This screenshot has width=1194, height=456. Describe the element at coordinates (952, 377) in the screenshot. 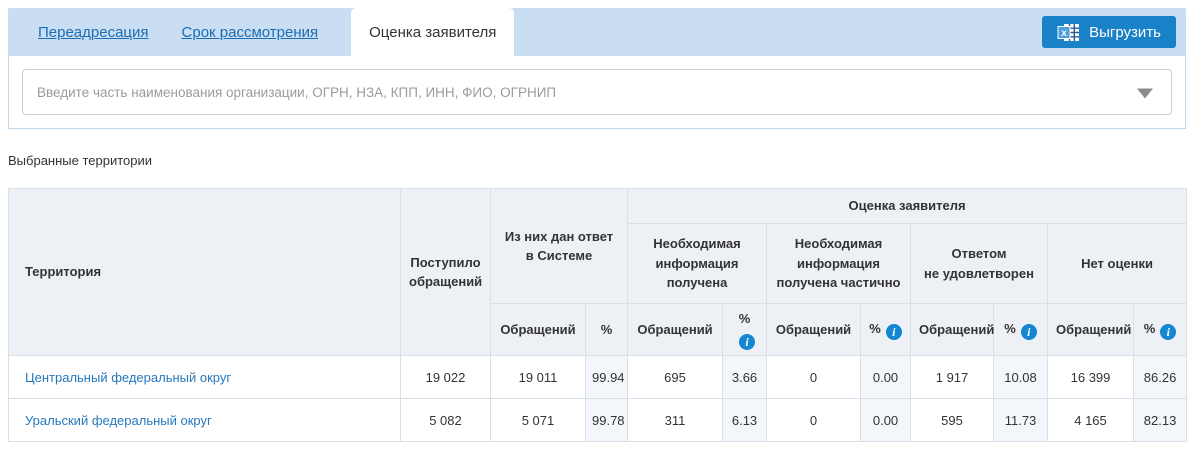

I see `cell-notsatisfied: 1 917` at that location.